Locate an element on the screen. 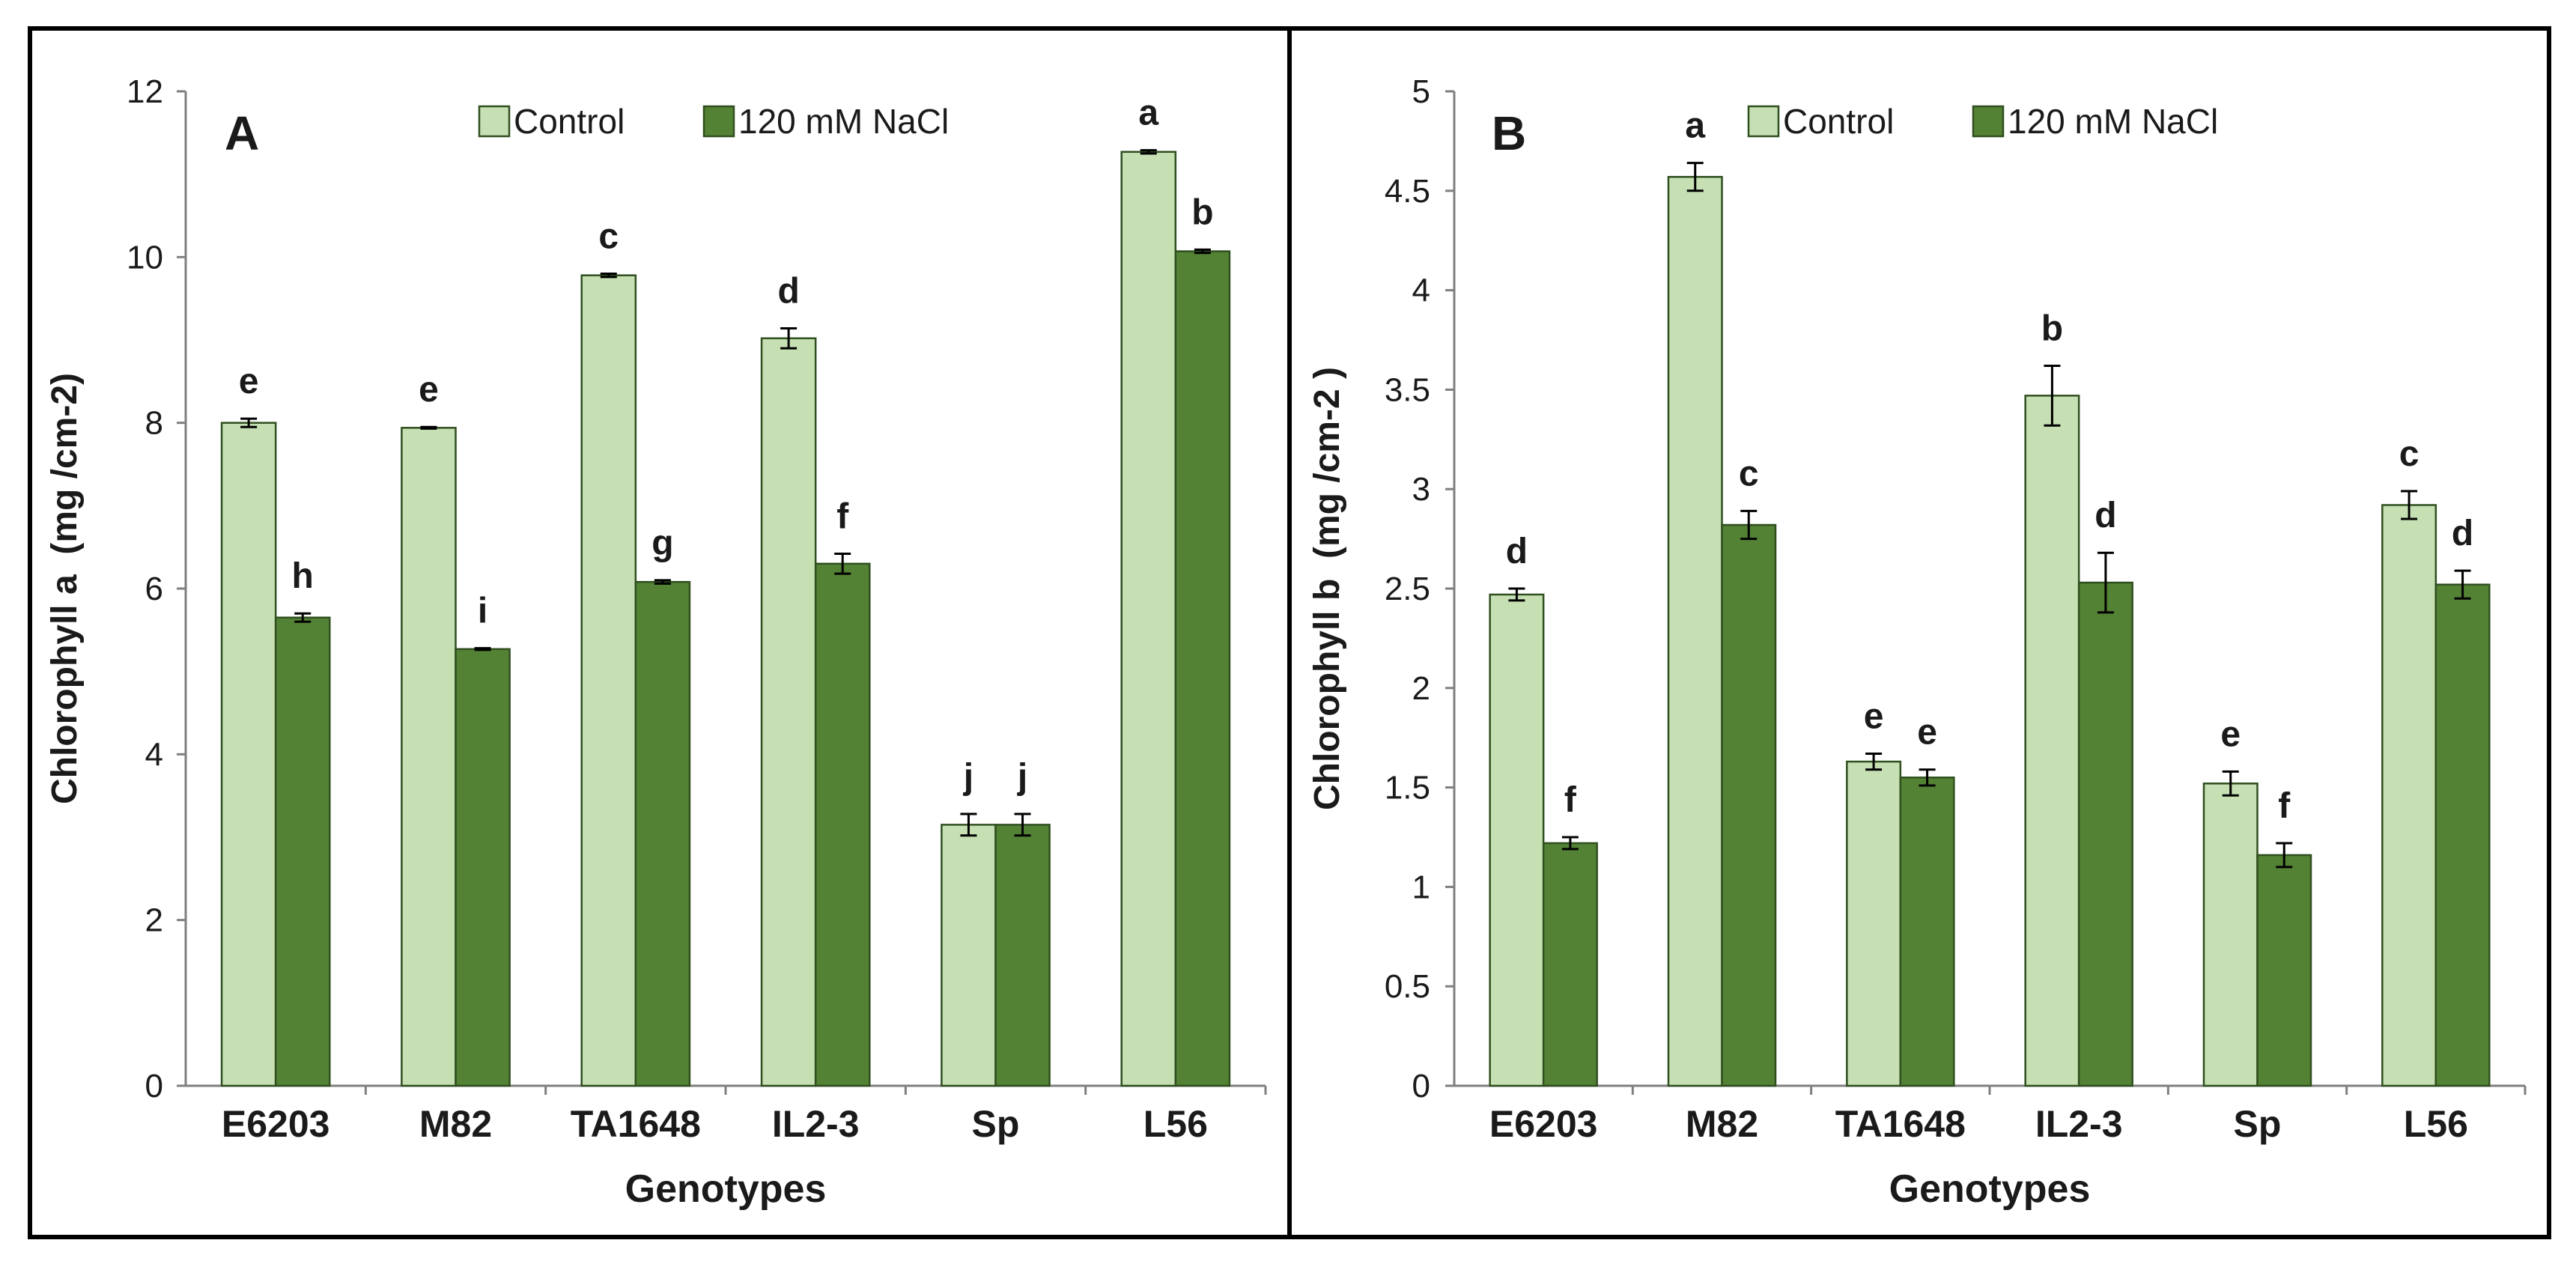 Image resolution: width=2576 pixels, height=1261 pixels. panel-b-x-tick-label: IL2-3 is located at coordinates (2079, 1124).